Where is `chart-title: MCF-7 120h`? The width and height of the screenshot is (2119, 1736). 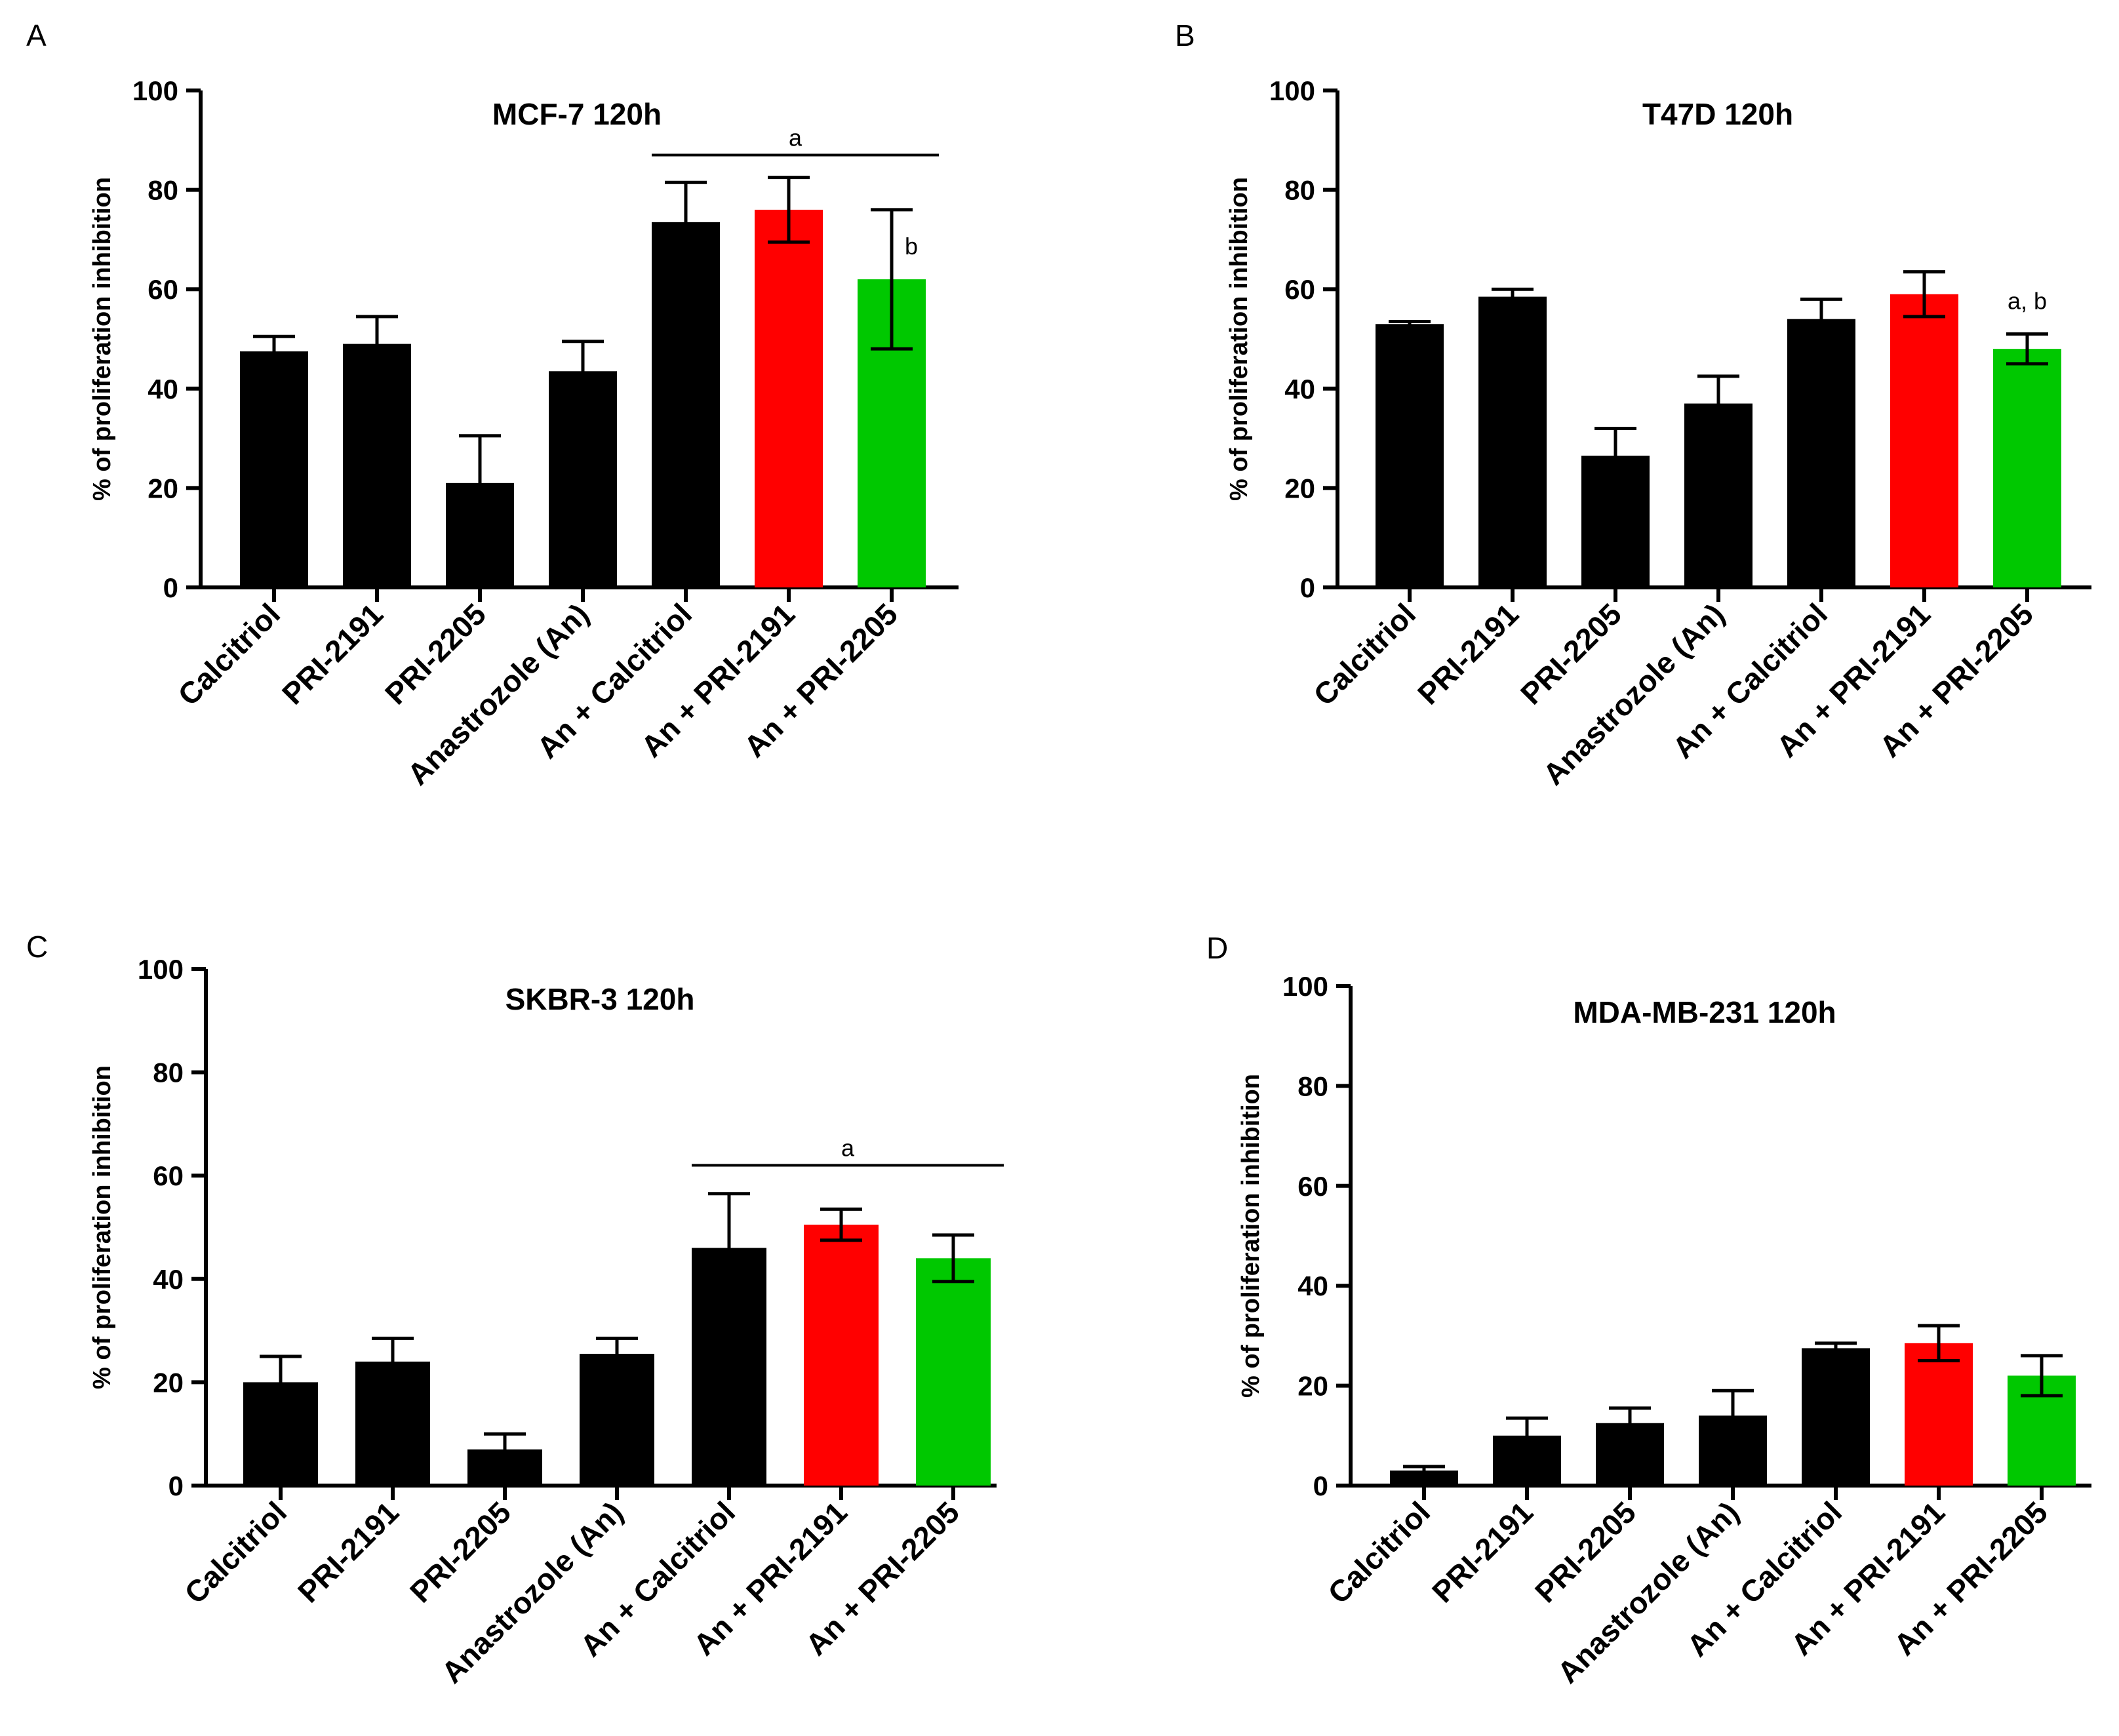
chart-title: MCF-7 120h is located at coordinates (577, 114).